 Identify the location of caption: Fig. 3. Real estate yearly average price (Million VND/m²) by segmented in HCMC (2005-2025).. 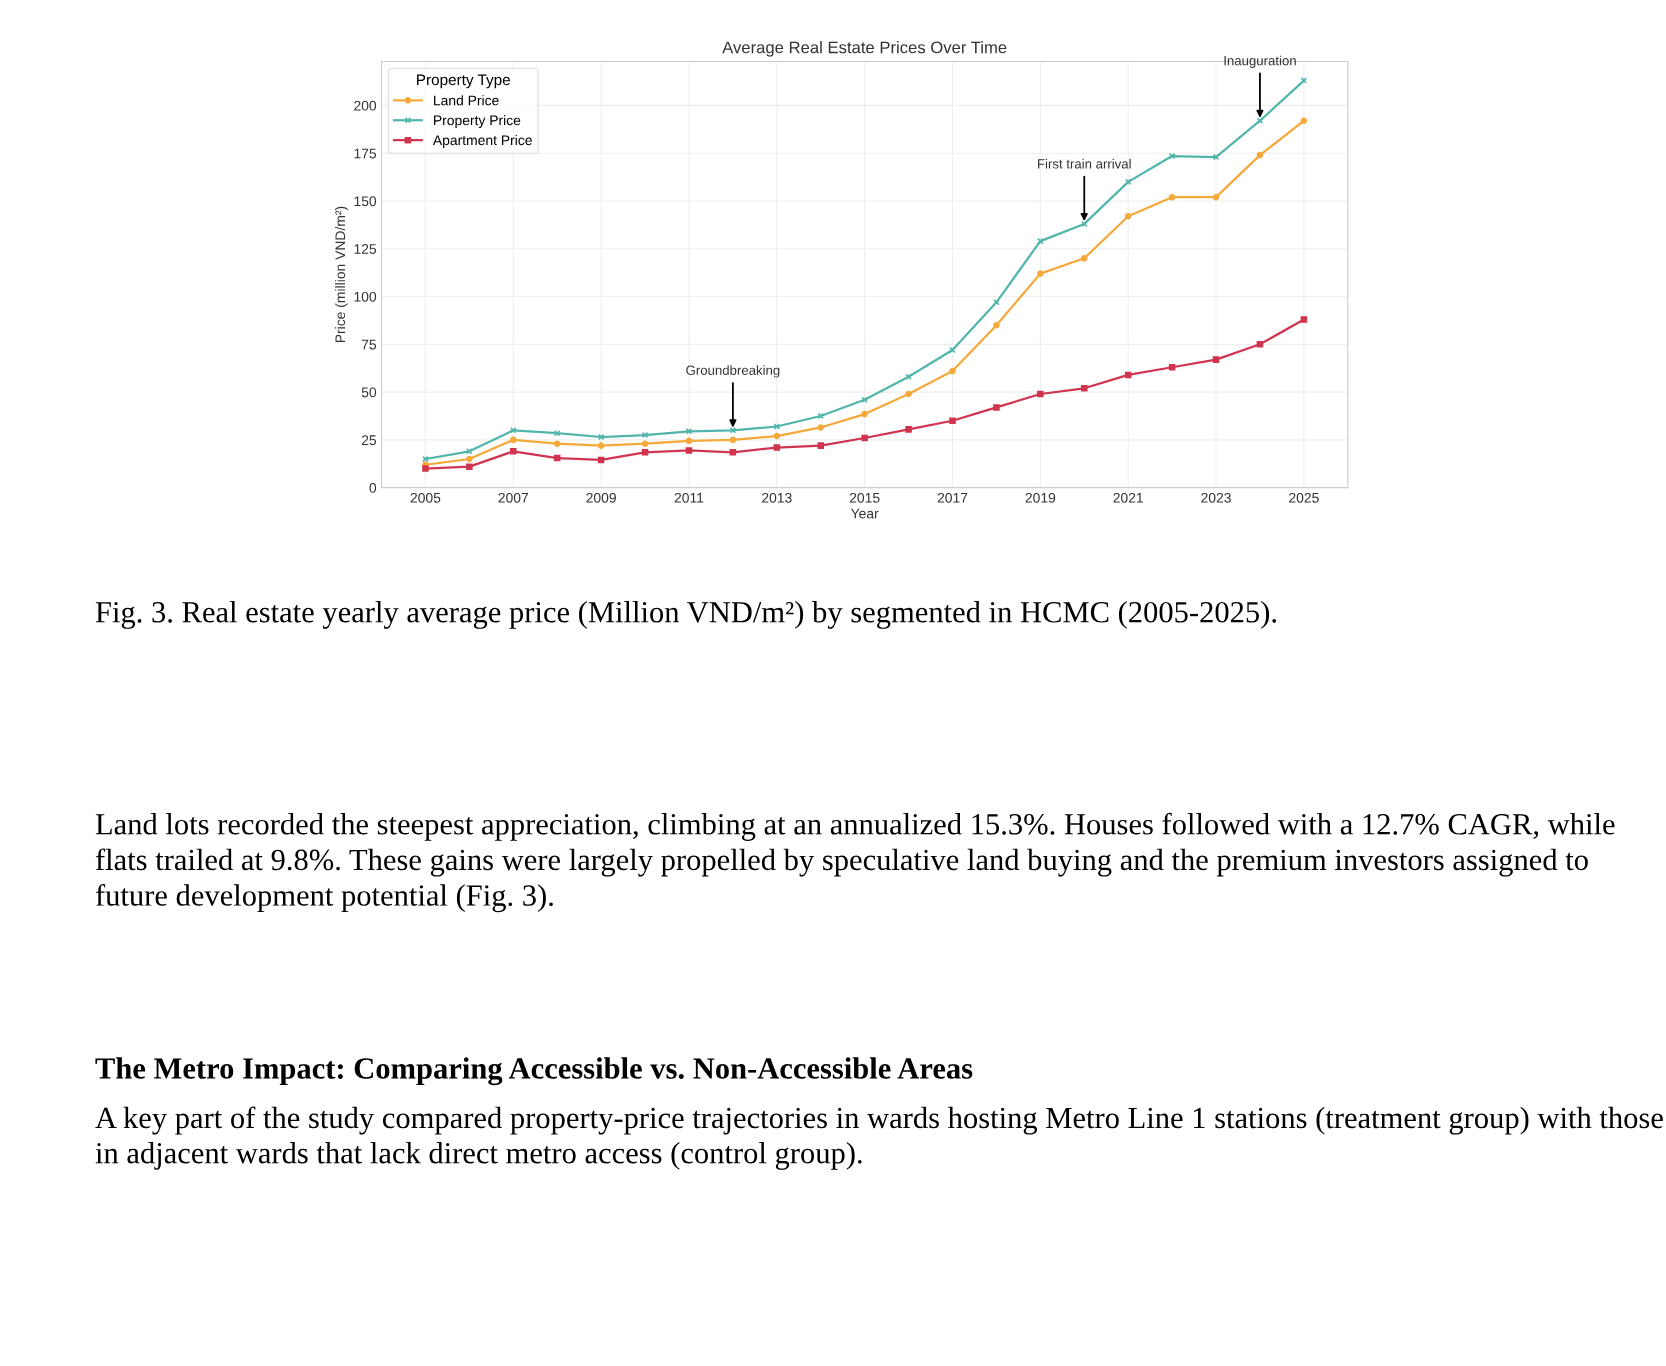
(685, 615).